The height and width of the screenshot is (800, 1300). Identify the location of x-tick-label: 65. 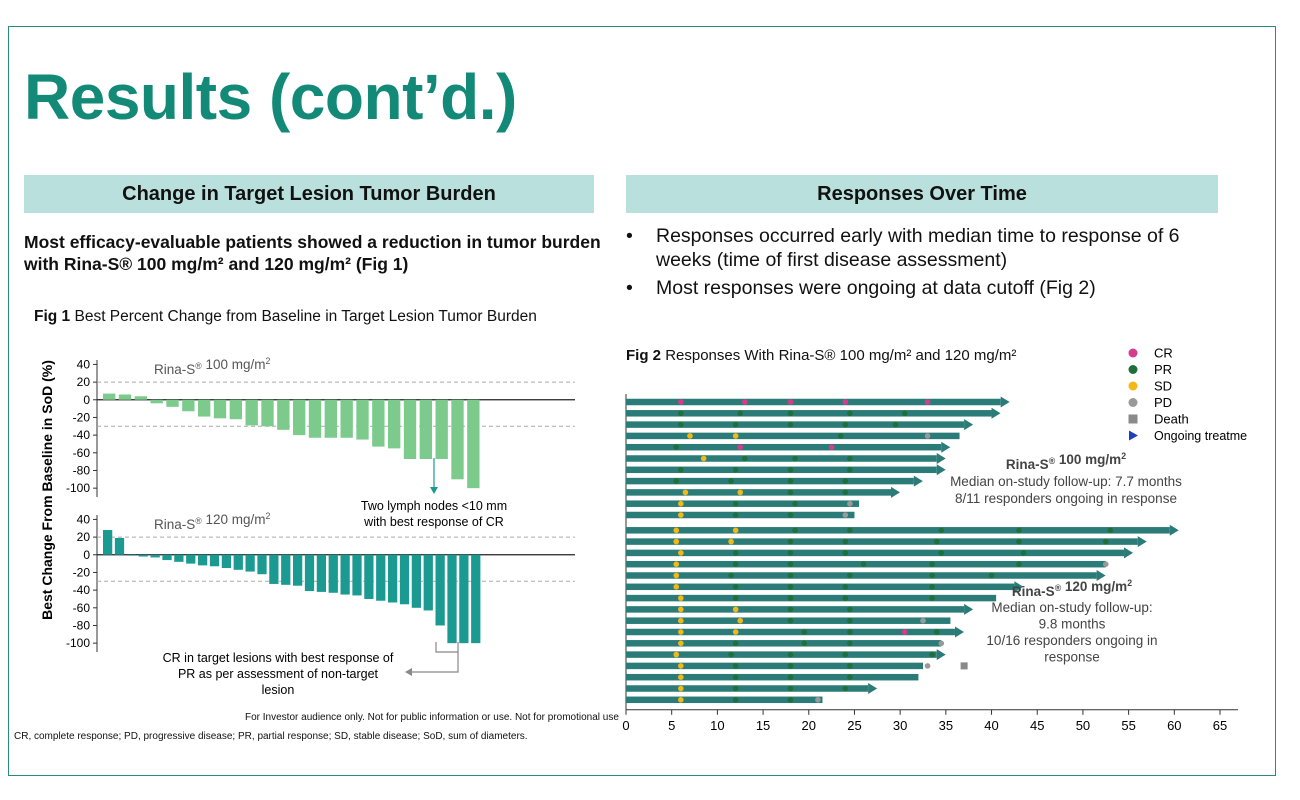
(1220, 725).